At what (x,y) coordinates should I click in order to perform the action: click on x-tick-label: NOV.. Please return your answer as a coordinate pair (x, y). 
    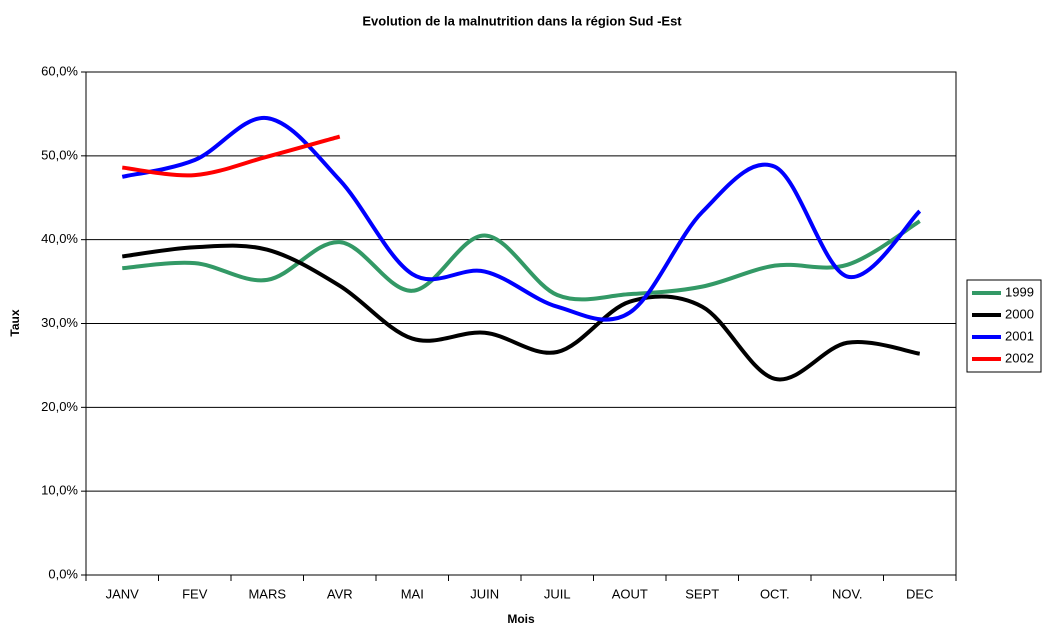
    Looking at the image, I should click on (847, 593).